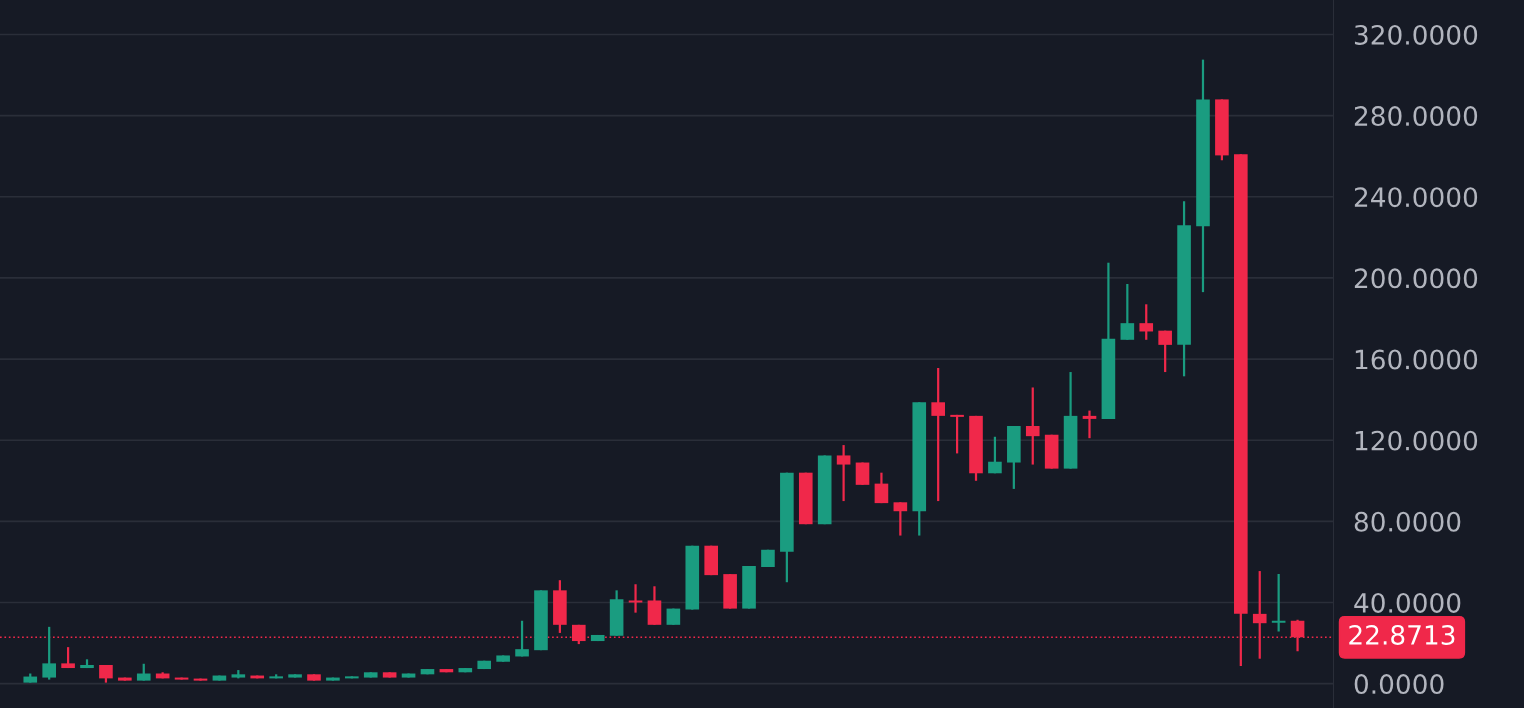 This screenshot has width=1524, height=708. Describe the element at coordinates (1399, 684) in the screenshot. I see `y-tick-label: 0.0000` at that location.